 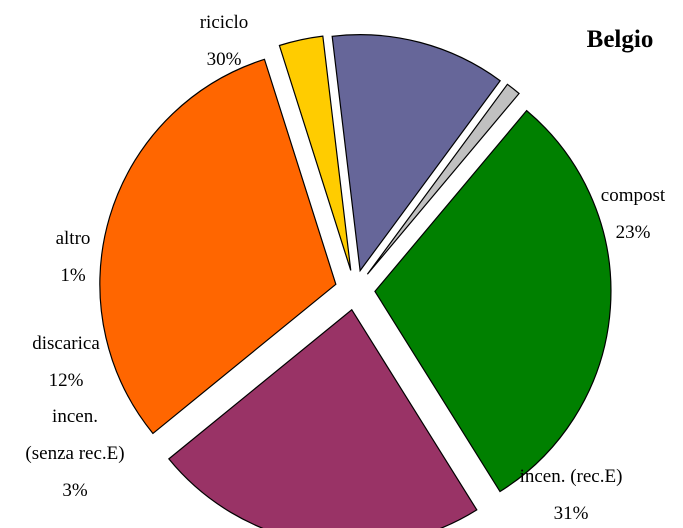 I want to click on slice-category-label: incen., so click(x=75, y=416).